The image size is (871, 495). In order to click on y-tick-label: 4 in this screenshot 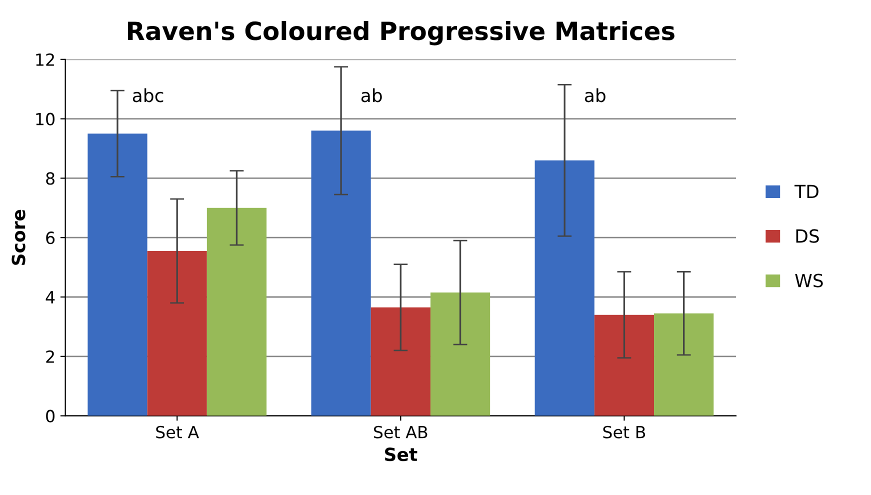, I will do `click(50, 297)`.